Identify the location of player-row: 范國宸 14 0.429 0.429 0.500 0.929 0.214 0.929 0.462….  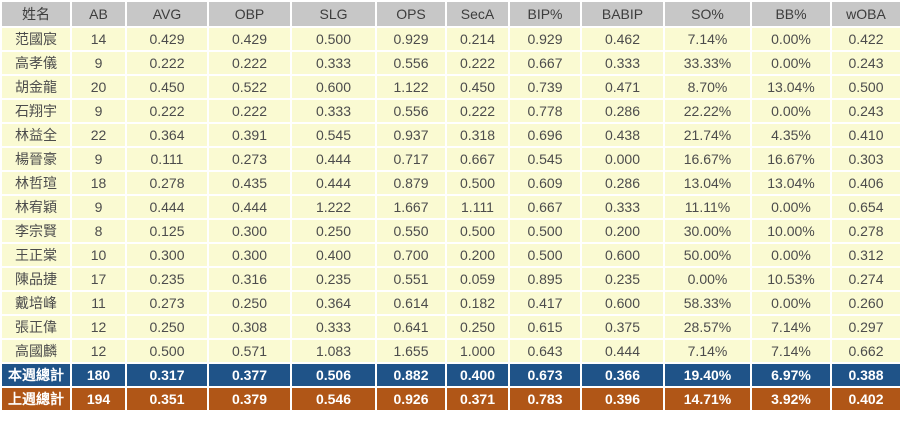
(450, 39).